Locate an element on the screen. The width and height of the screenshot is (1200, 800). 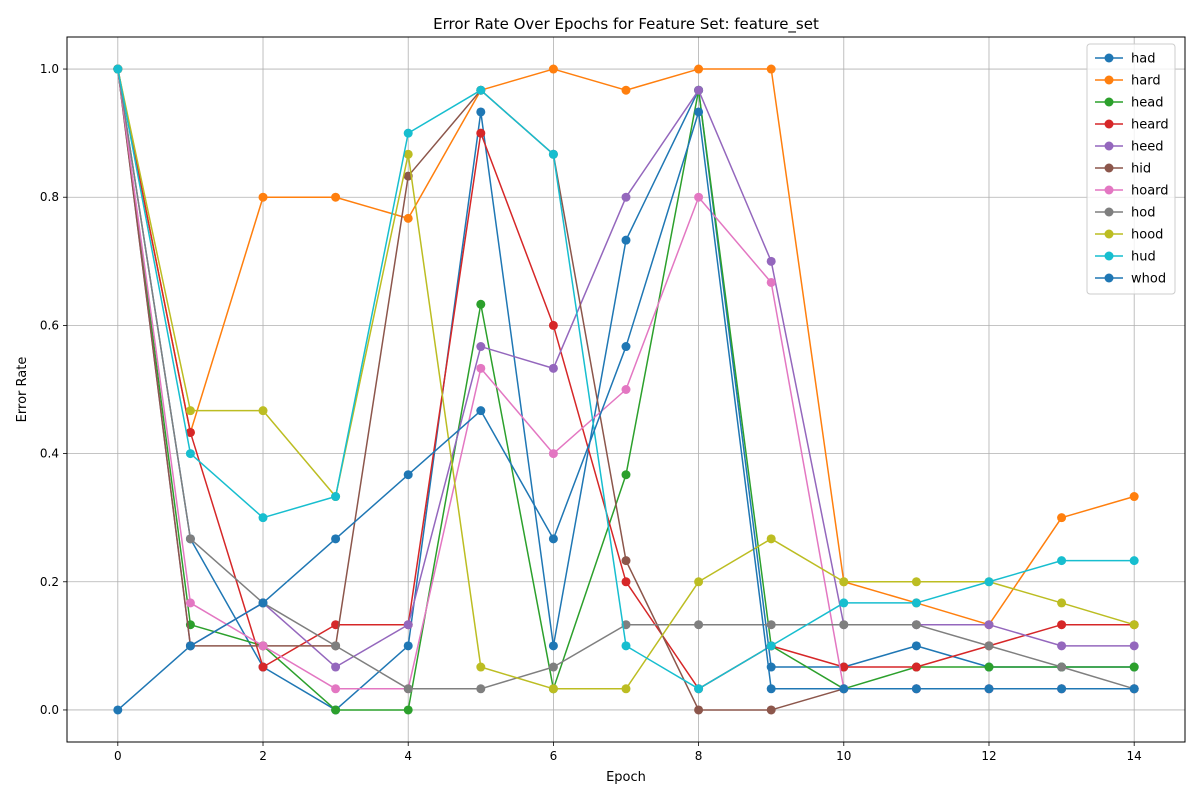
legend-item-hood: hood is located at coordinates (1129, 235).